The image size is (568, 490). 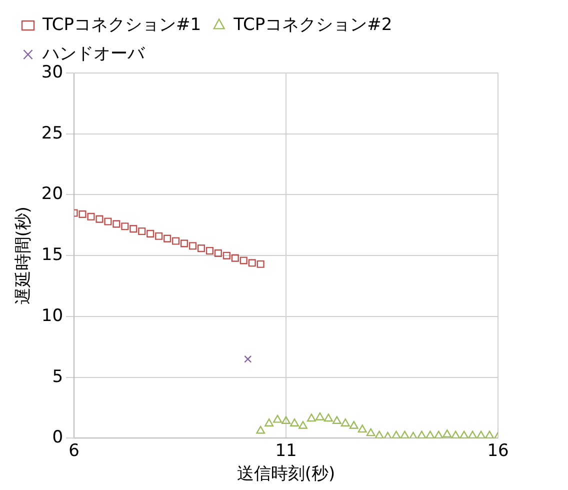 I want to click on x-tick-label: 11, so click(x=286, y=450).